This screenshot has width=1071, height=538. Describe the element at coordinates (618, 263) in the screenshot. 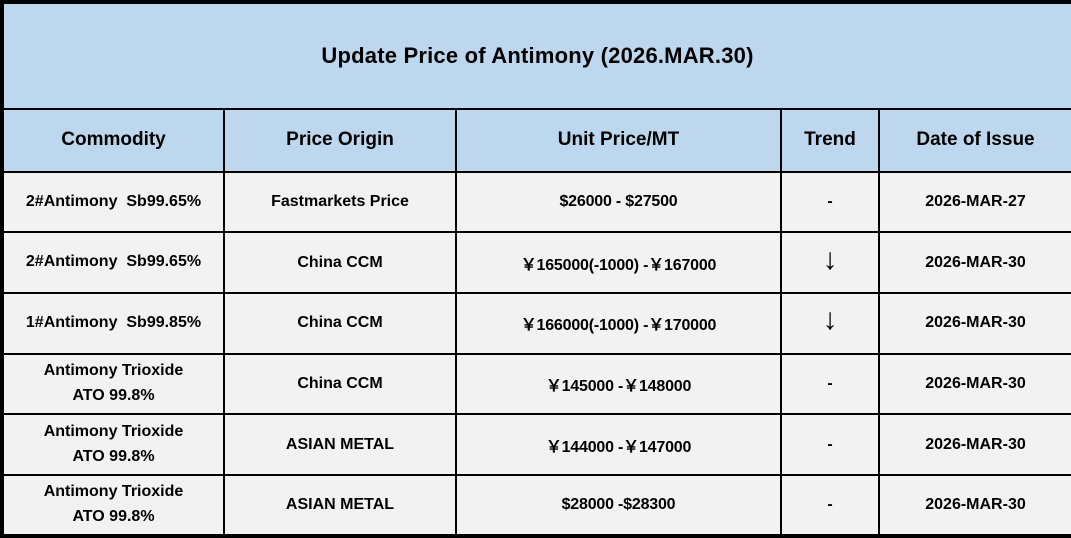

I see `unit-price-cell: ￥165000(-1000) -￥167000` at that location.